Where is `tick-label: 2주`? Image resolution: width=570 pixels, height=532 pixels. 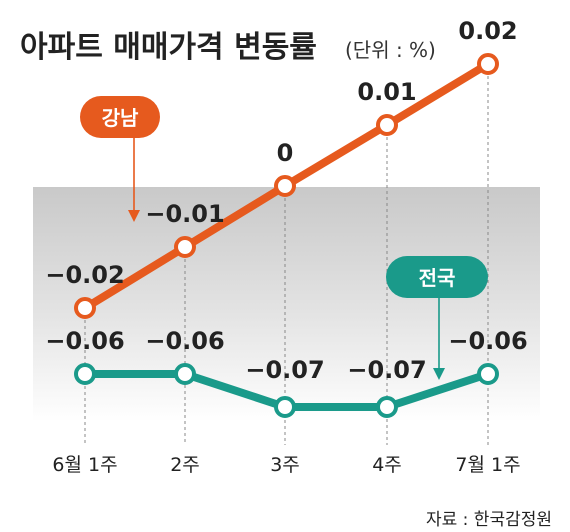
tick-label: 2주 is located at coordinates (185, 465).